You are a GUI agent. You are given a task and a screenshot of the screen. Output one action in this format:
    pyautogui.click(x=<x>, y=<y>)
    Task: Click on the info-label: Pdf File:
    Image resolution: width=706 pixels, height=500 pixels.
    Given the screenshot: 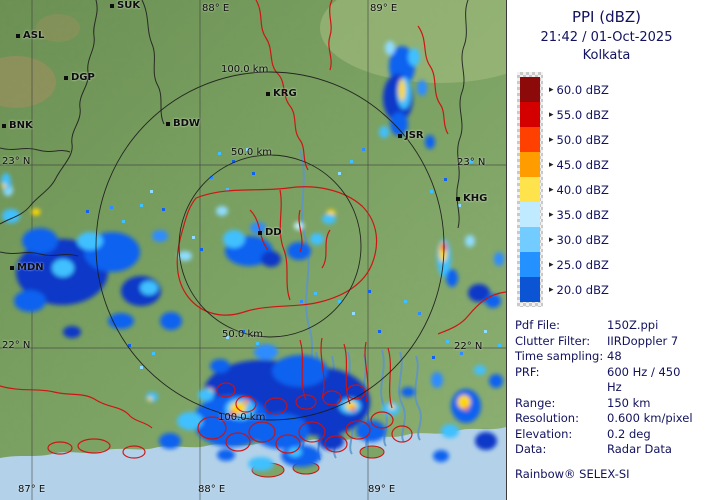 What is the action you would take?
    pyautogui.click(x=538, y=325)
    